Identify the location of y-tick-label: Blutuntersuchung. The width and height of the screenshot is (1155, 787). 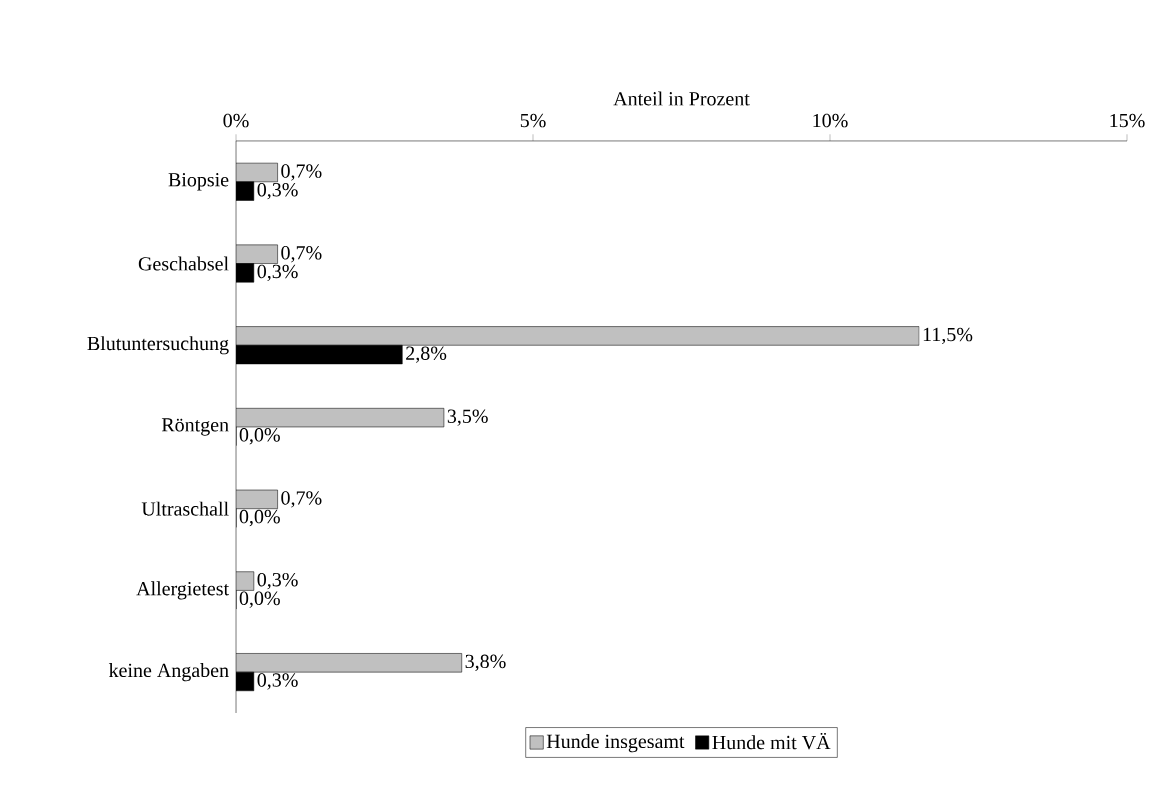
(158, 345).